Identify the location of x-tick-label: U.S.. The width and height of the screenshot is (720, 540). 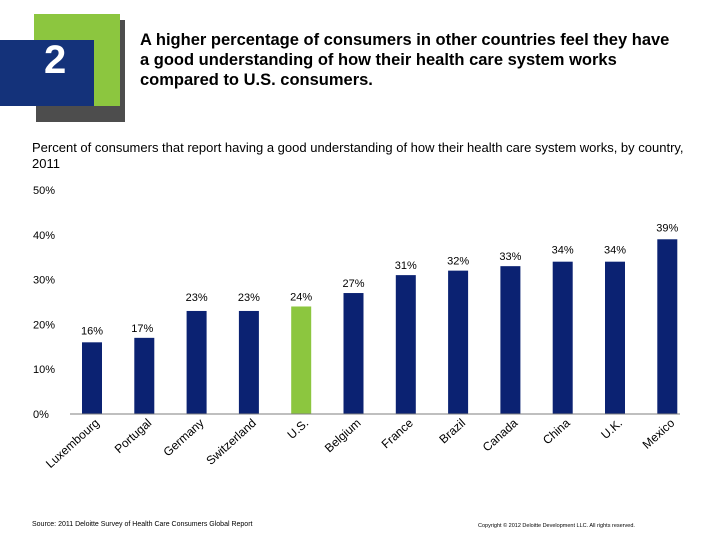
(297, 429).